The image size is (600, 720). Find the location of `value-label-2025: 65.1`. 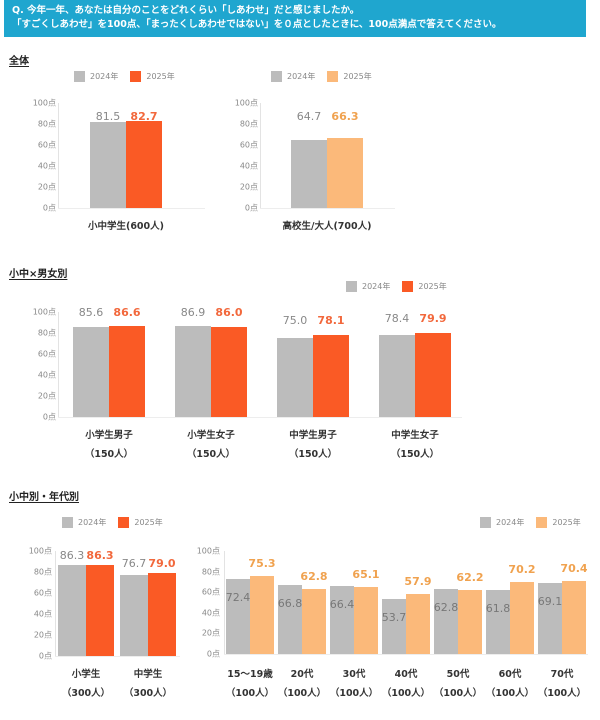

value-label-2025: 65.1 is located at coordinates (366, 574).